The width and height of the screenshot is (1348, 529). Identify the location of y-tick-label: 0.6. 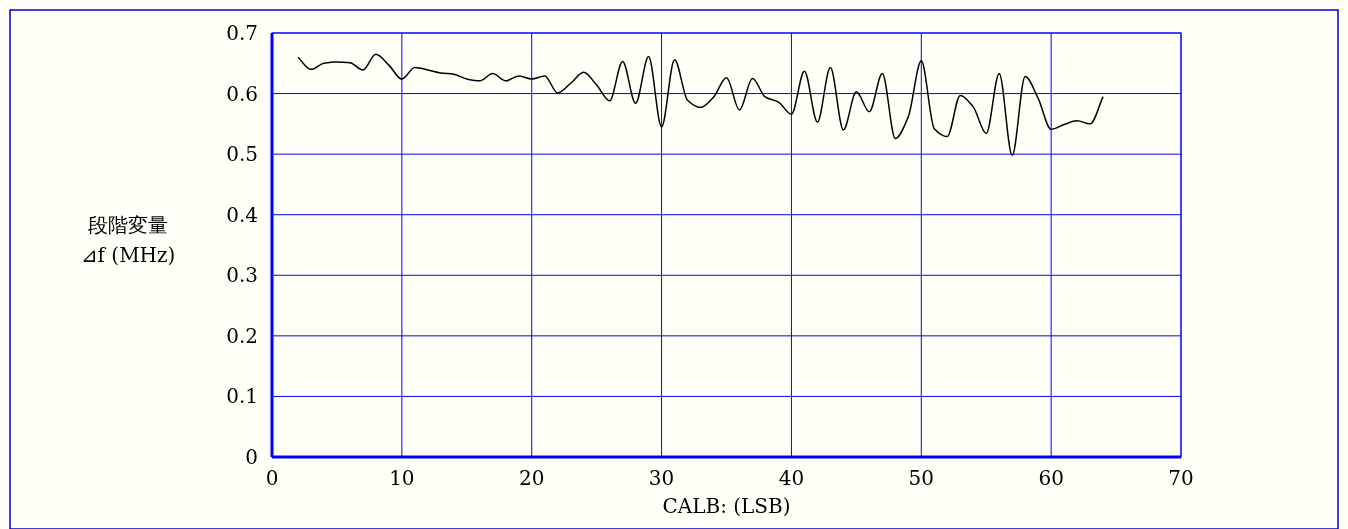
(242, 93).